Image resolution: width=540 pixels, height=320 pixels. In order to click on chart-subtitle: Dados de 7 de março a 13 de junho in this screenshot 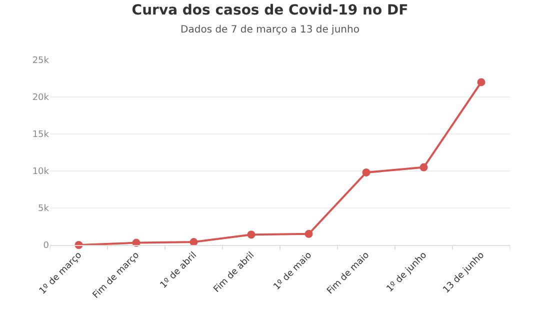, I will do `click(270, 30)`.